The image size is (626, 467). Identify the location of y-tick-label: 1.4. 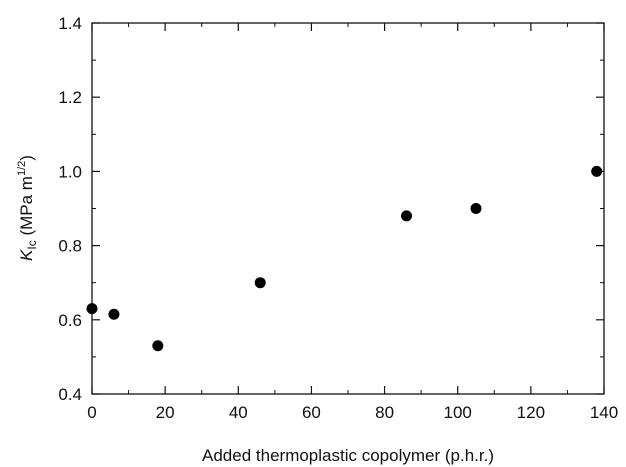
(70, 23).